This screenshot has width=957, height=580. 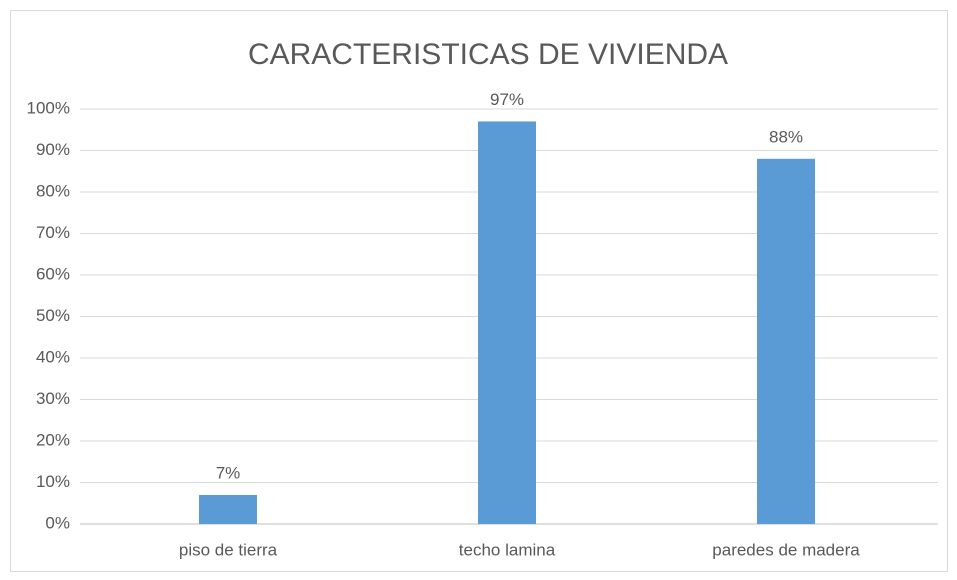 I want to click on y-tick-label: 20%, so click(x=53, y=439).